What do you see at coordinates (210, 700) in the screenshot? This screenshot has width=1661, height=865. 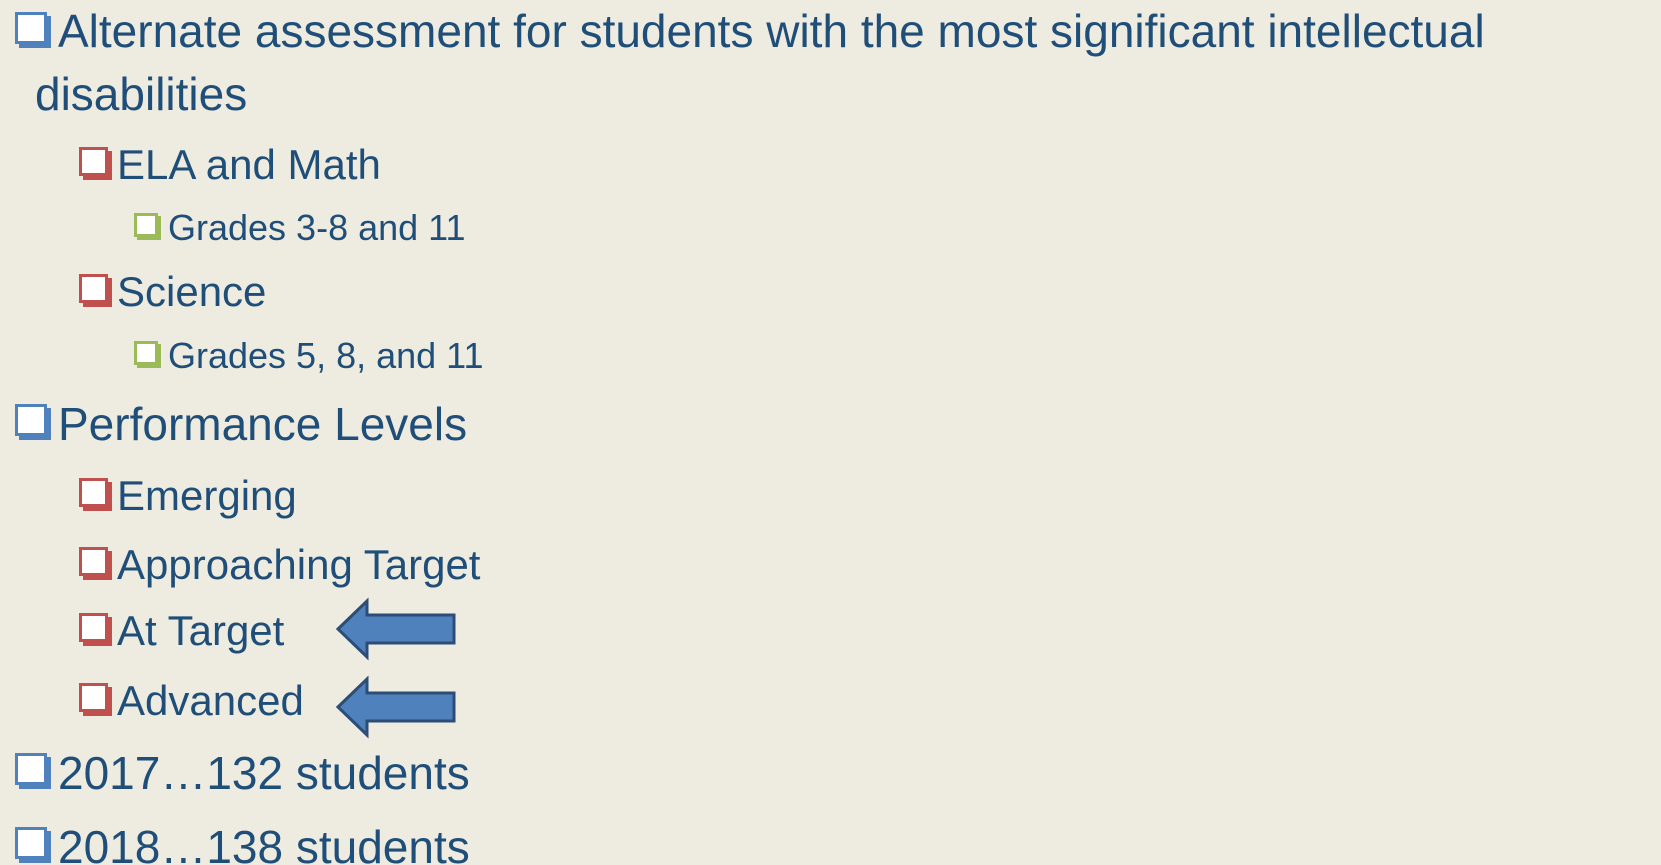 I see `bullet-text: Advanced` at bounding box center [210, 700].